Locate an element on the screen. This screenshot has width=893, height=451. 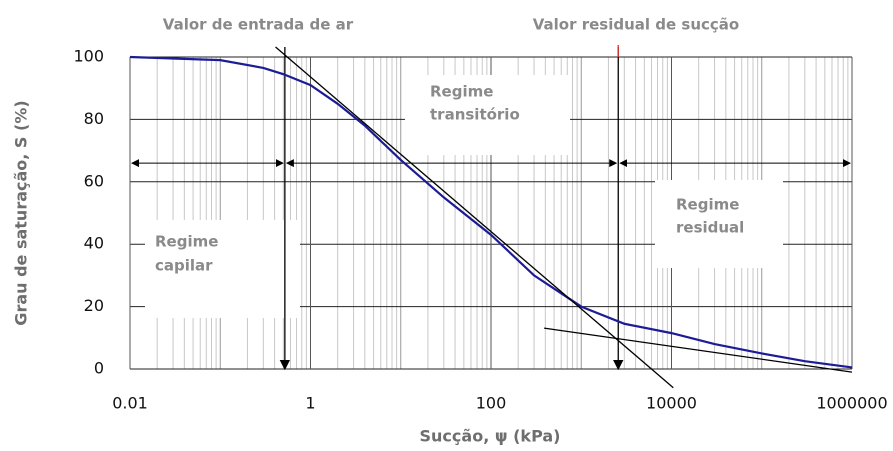
annotation: Valor residual de sucção is located at coordinates (636, 25).